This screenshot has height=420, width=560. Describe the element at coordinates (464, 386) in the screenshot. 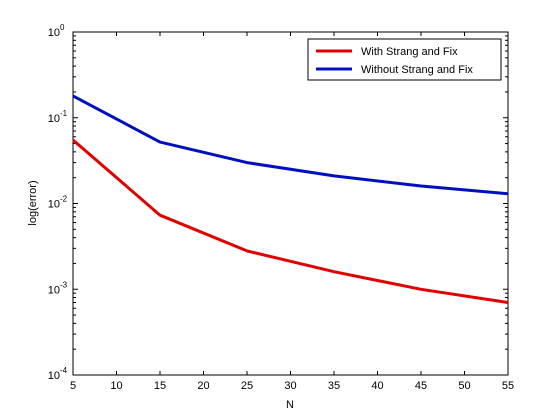

I see `x-tick-label: 50` at that location.